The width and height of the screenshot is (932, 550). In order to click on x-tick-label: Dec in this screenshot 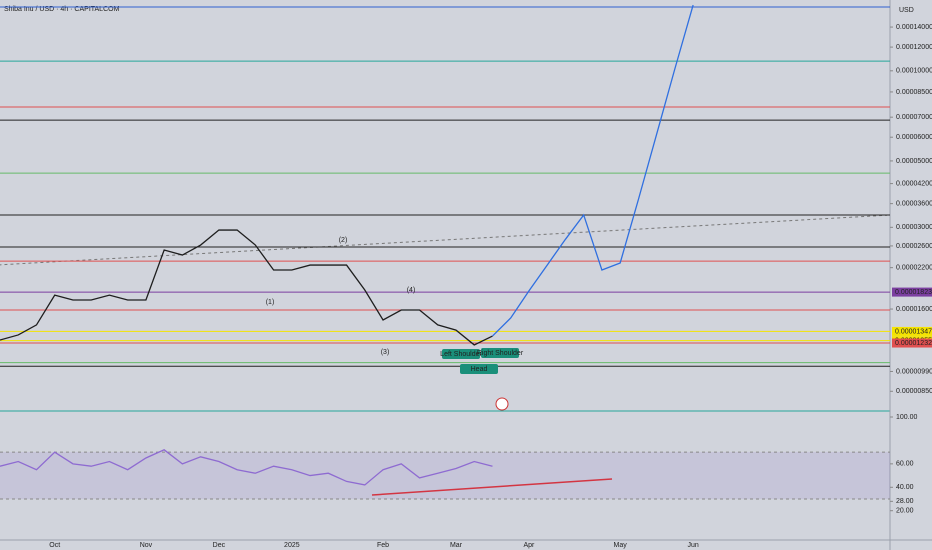, I will do `click(219, 545)`.